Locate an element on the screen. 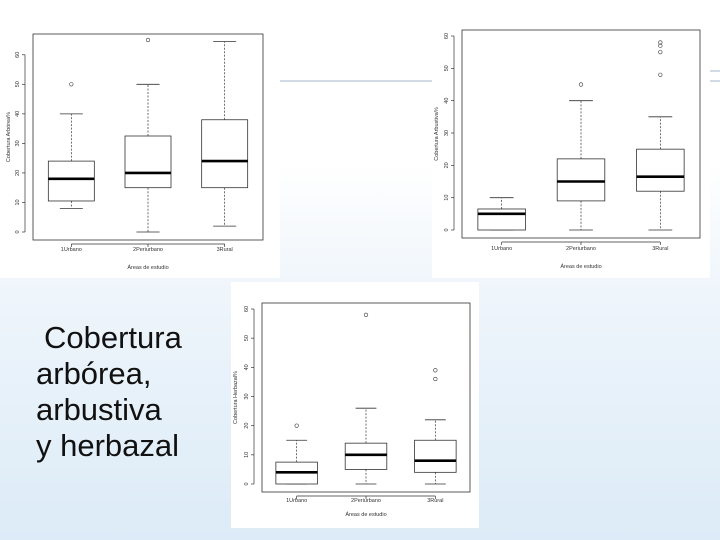 The width and height of the screenshot is (720, 540). slide-caption: Cobertura arbórea, arbustiva y herbazal is located at coordinates (131, 392).